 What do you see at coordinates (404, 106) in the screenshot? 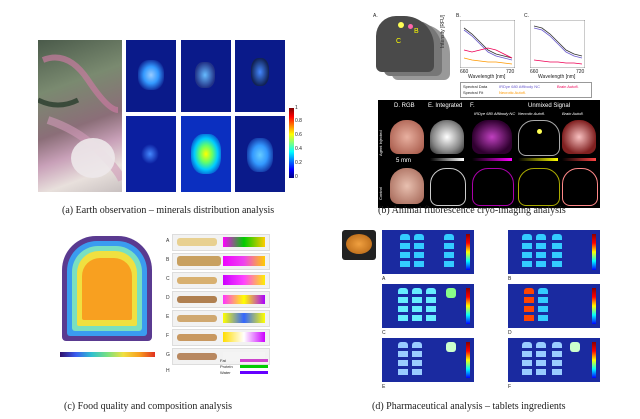
I see `label-d: D. RGB` at bounding box center [404, 106].